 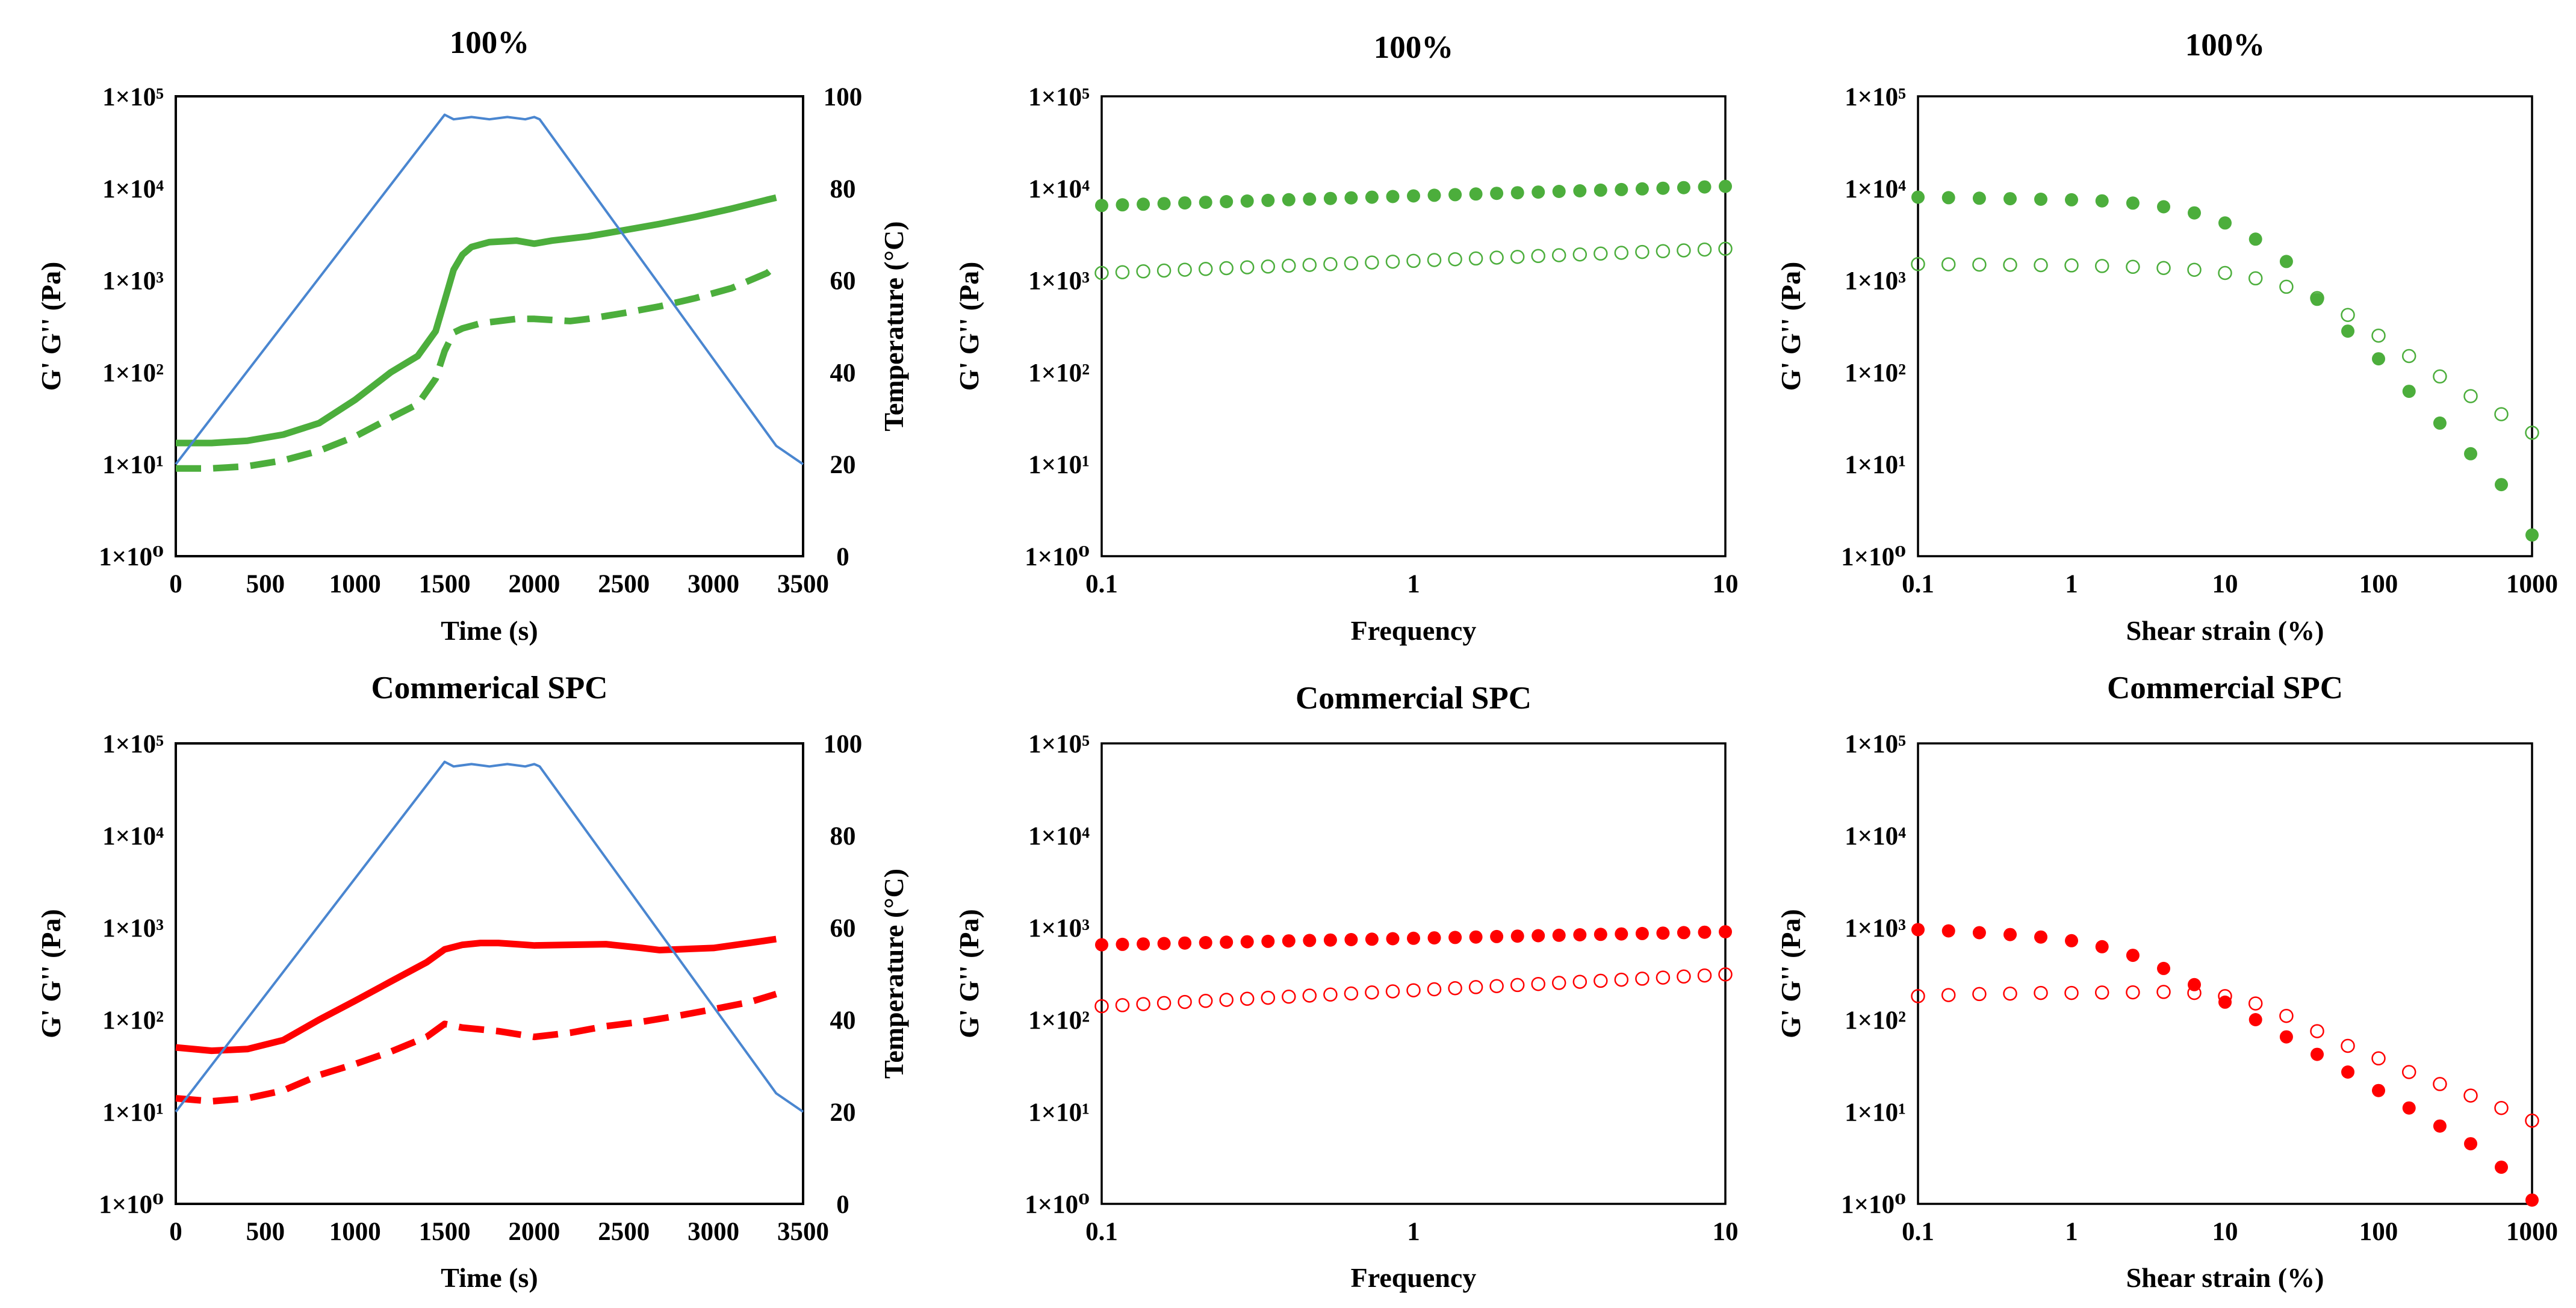 What do you see at coordinates (1875, 189) in the screenshot?
I see `chart-3-ytick-label: 1×10⁴` at bounding box center [1875, 189].